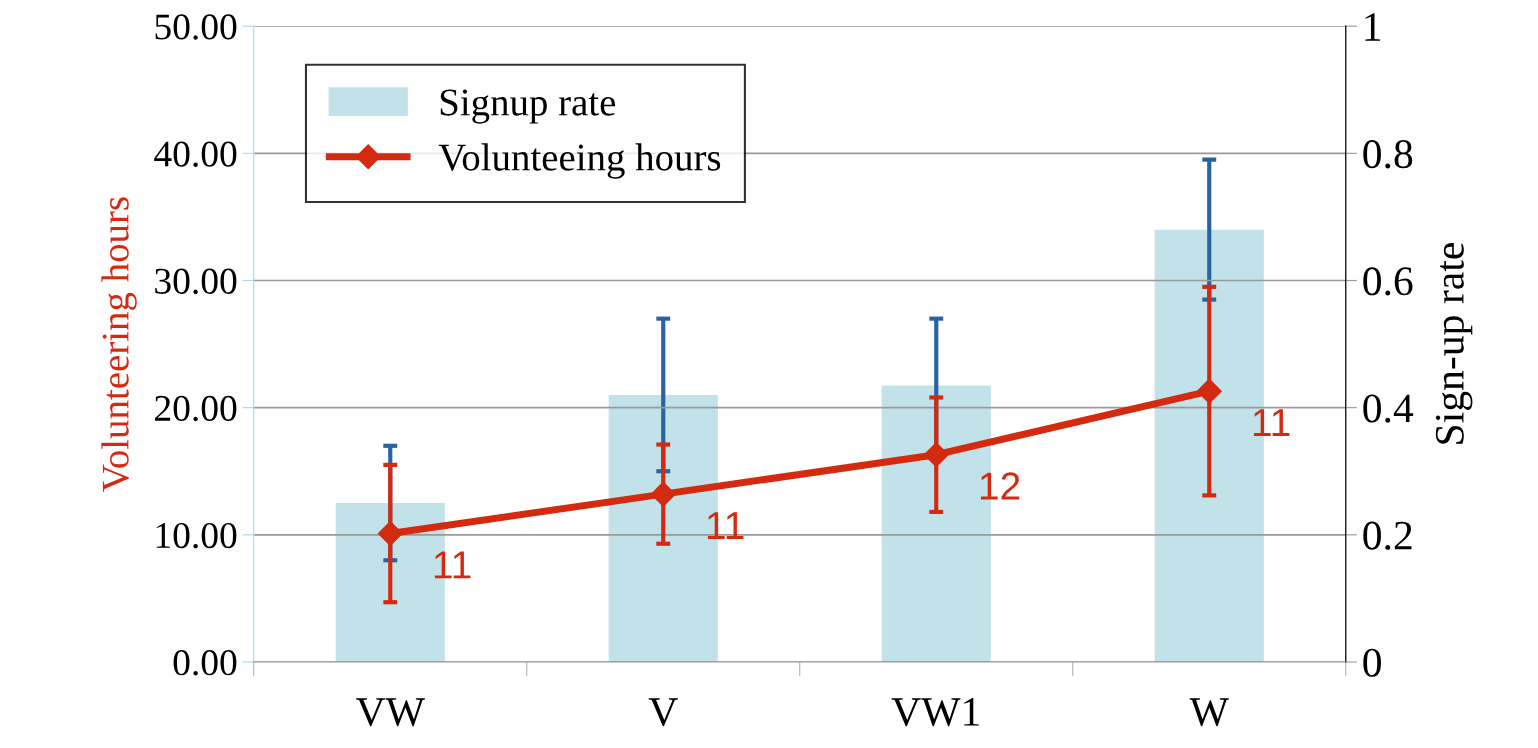  What do you see at coordinates (195, 154) in the screenshot?
I see `y-tick-label: 40.00` at bounding box center [195, 154].